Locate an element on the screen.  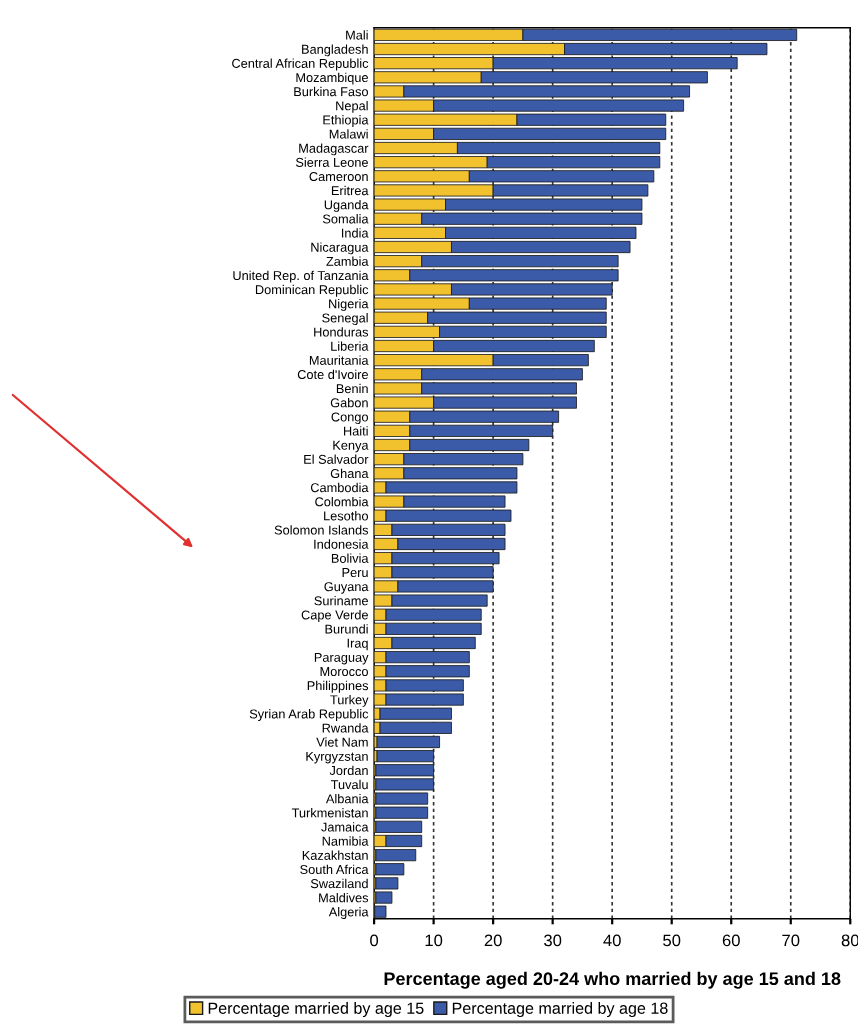
x-tick-label: 40 is located at coordinates (612, 940).